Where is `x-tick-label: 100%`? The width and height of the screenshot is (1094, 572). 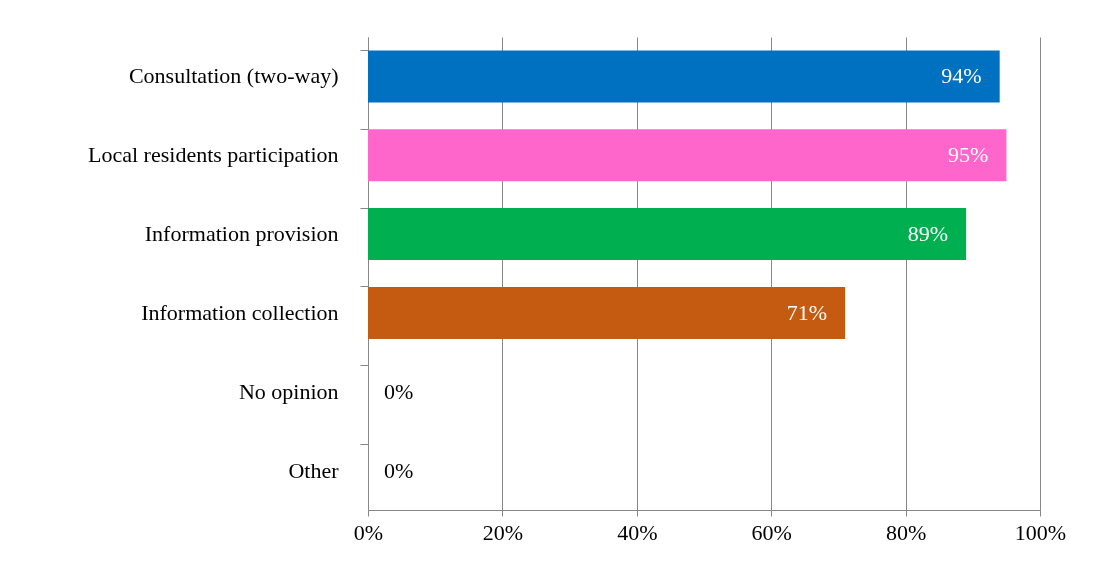 x-tick-label: 100% is located at coordinates (1040, 532).